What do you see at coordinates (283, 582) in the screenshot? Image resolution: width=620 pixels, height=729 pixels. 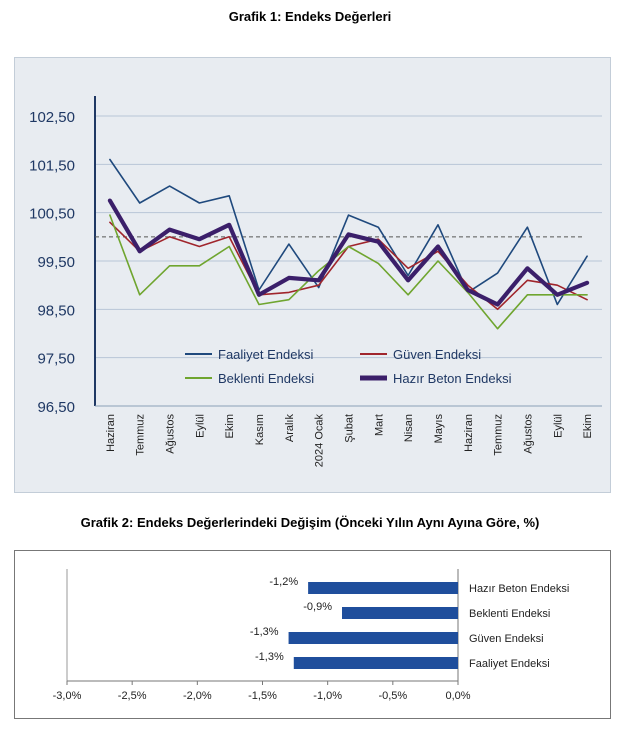 I see `bar-value-label: -1,2%` at bounding box center [283, 582].